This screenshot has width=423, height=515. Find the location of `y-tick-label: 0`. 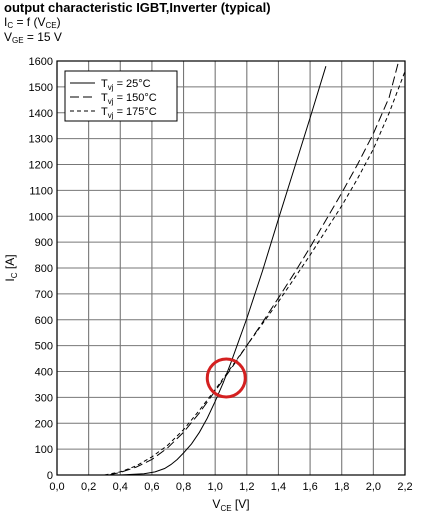

y-tick-label: 0 is located at coordinates (50, 476).